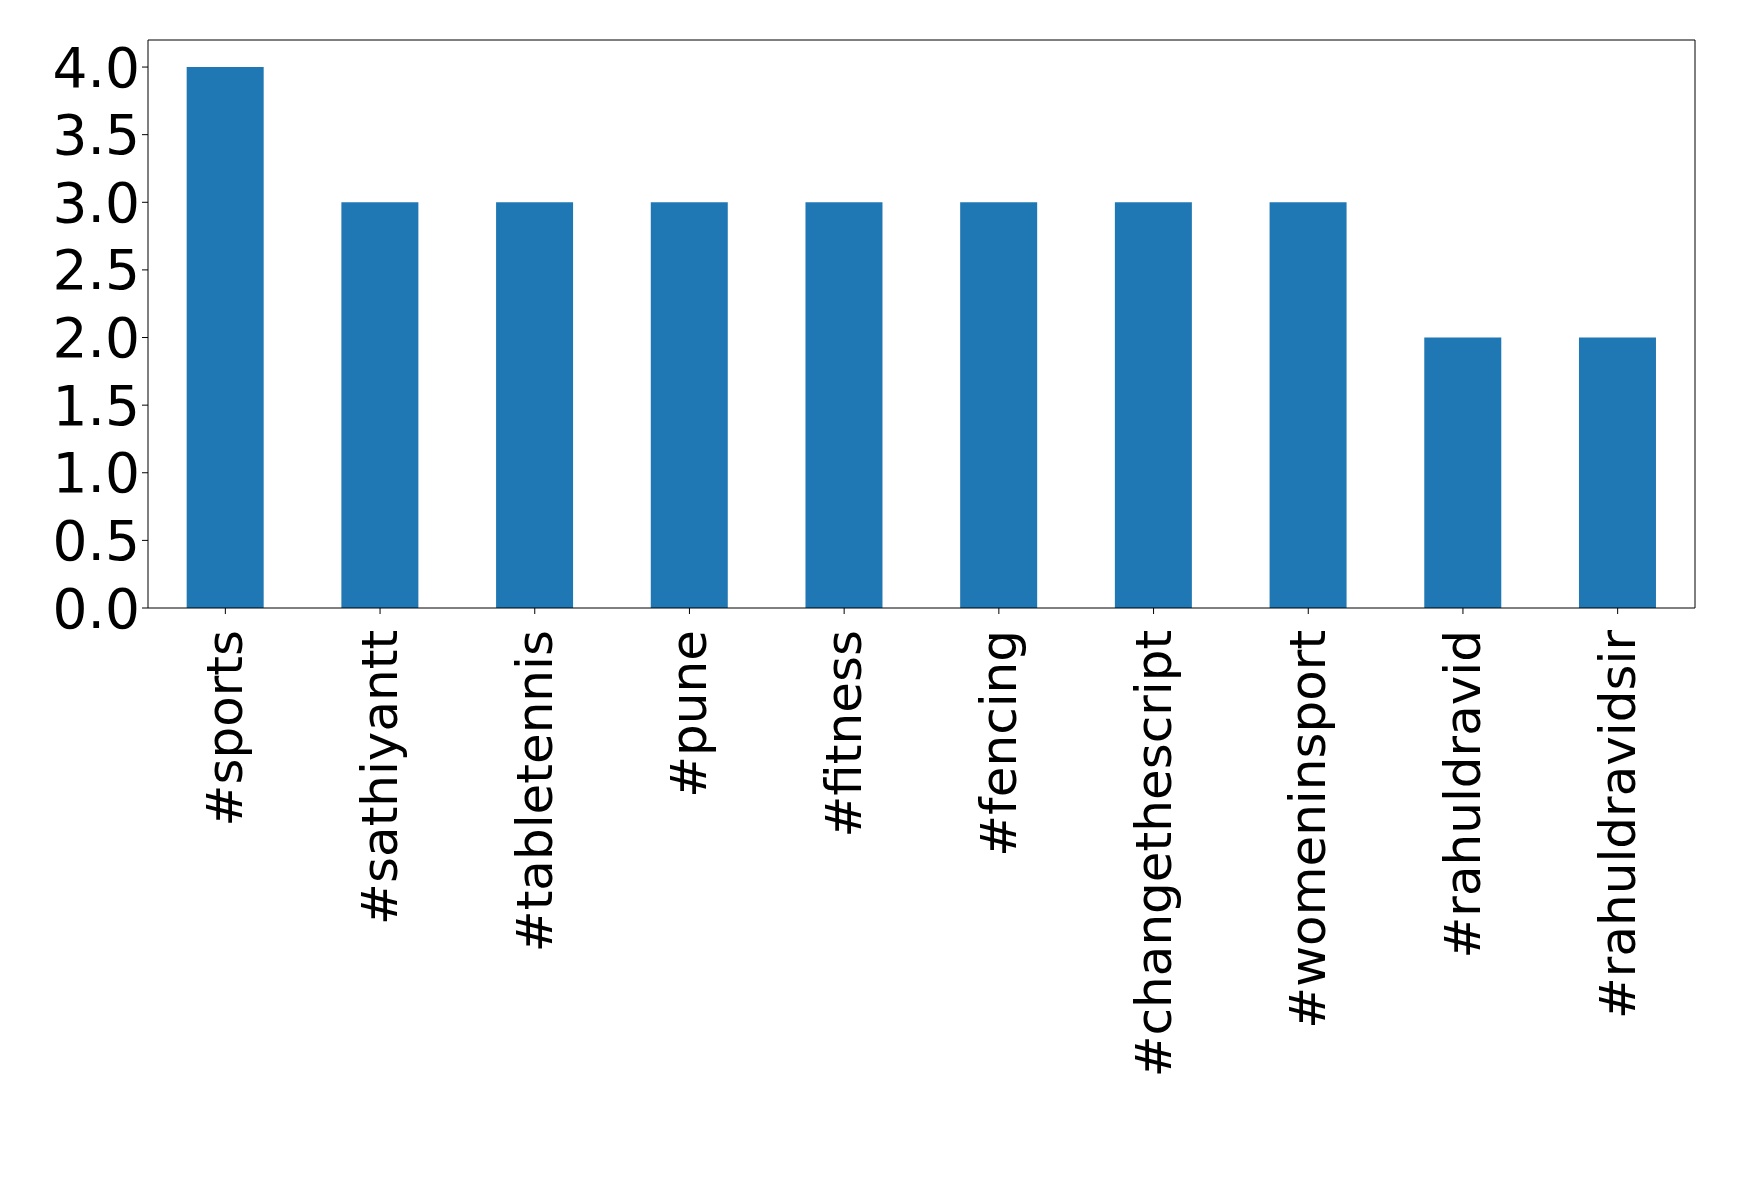  What do you see at coordinates (96, 405) in the screenshot?
I see `y-tick-label: 1.5` at bounding box center [96, 405].